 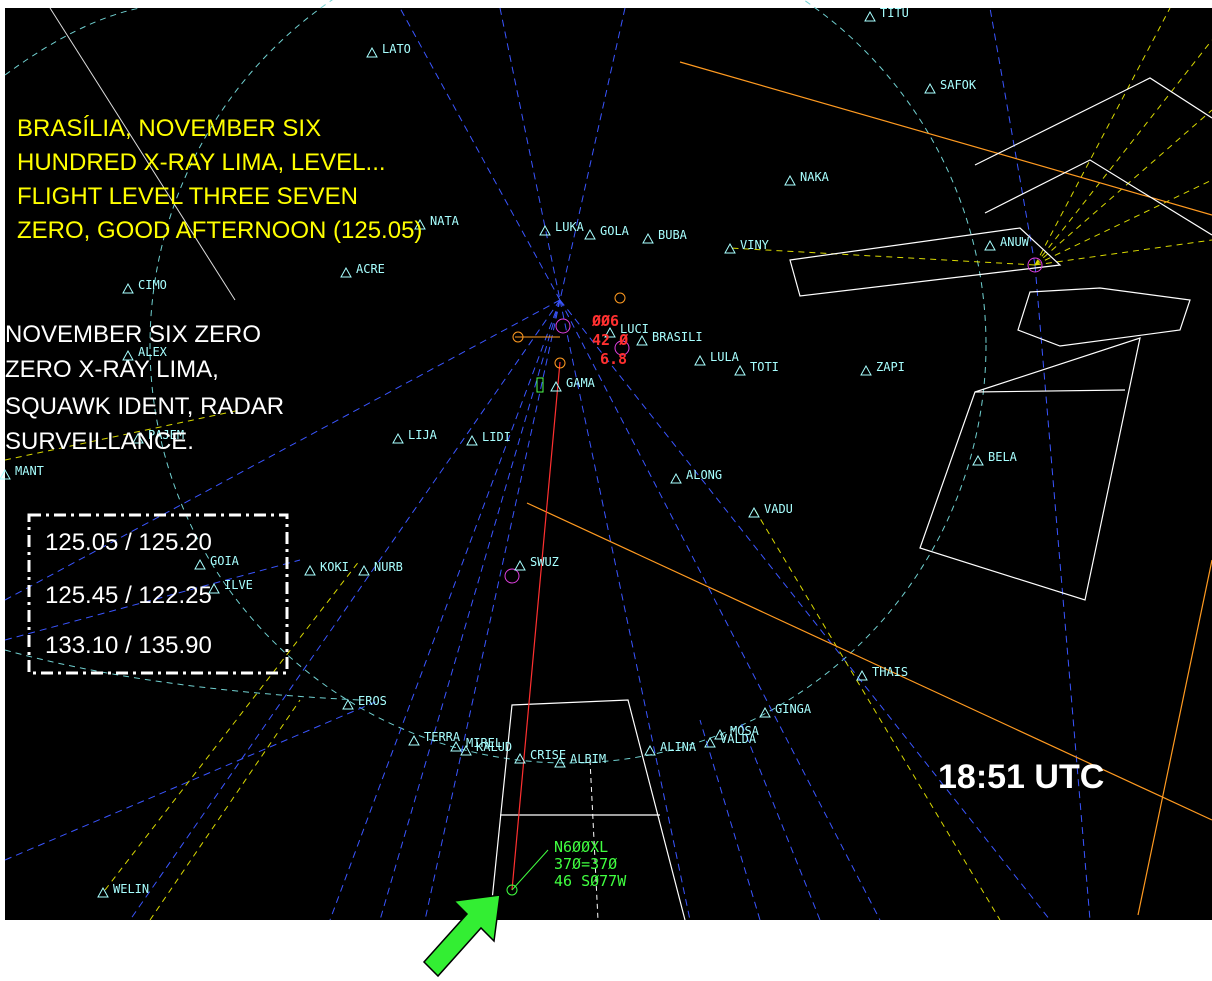 I want to click on transcript-line: BRASÍLIA, NOVEMBER SIX, so click(x=169, y=128).